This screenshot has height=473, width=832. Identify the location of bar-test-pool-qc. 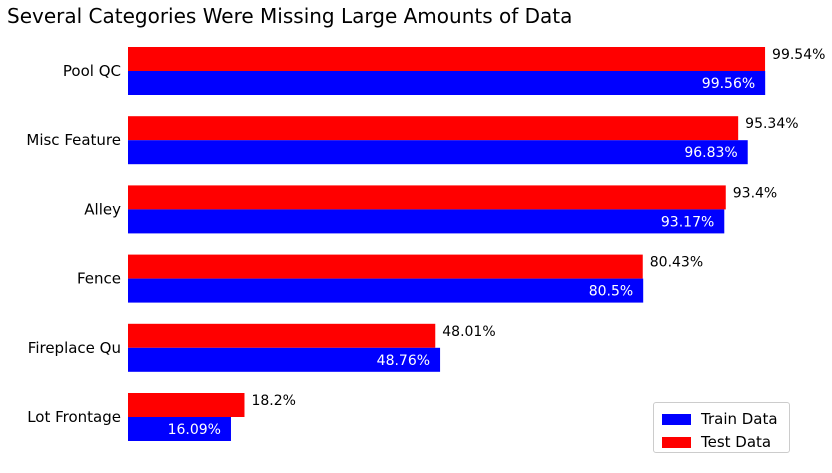
(447, 59).